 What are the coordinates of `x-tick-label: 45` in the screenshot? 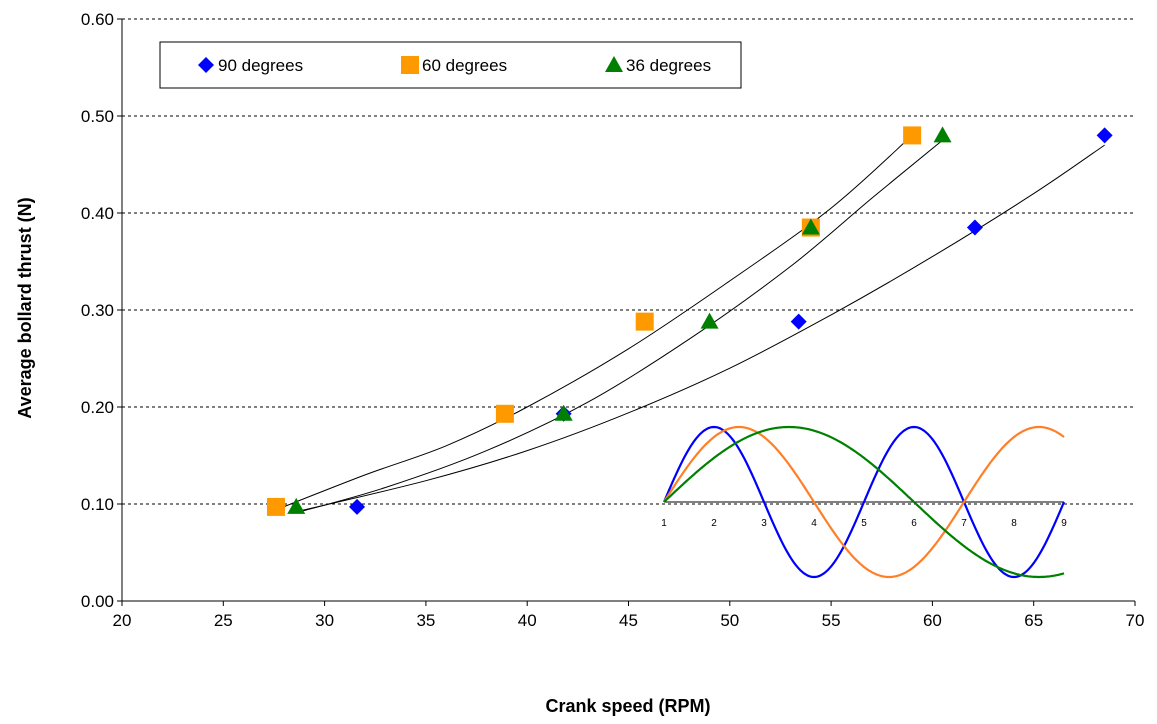 It's located at (628, 620).